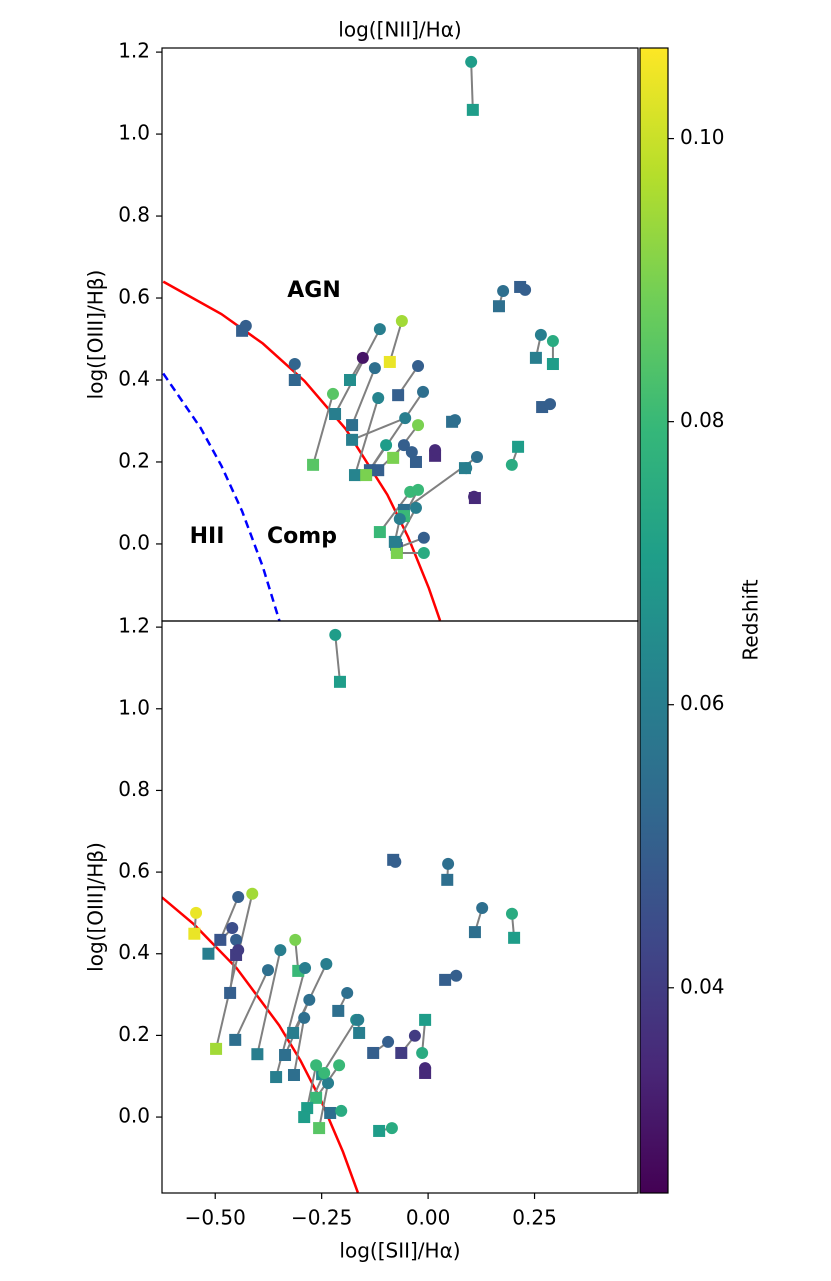  I want to click on y-tick-label: 0.6, so click(134, 297).